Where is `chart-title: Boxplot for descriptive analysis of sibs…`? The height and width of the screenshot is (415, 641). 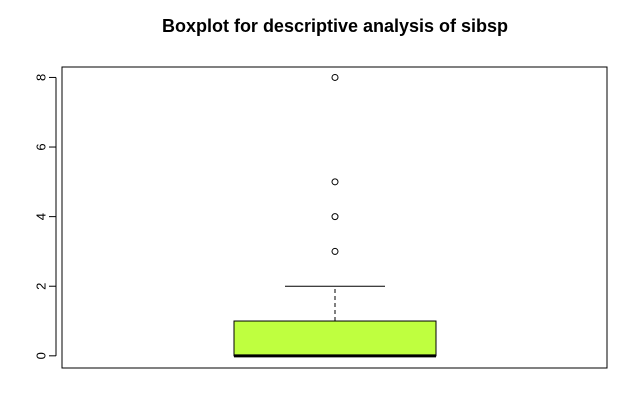
chart-title: Boxplot for descriptive analysis of sibs… is located at coordinates (335, 26).